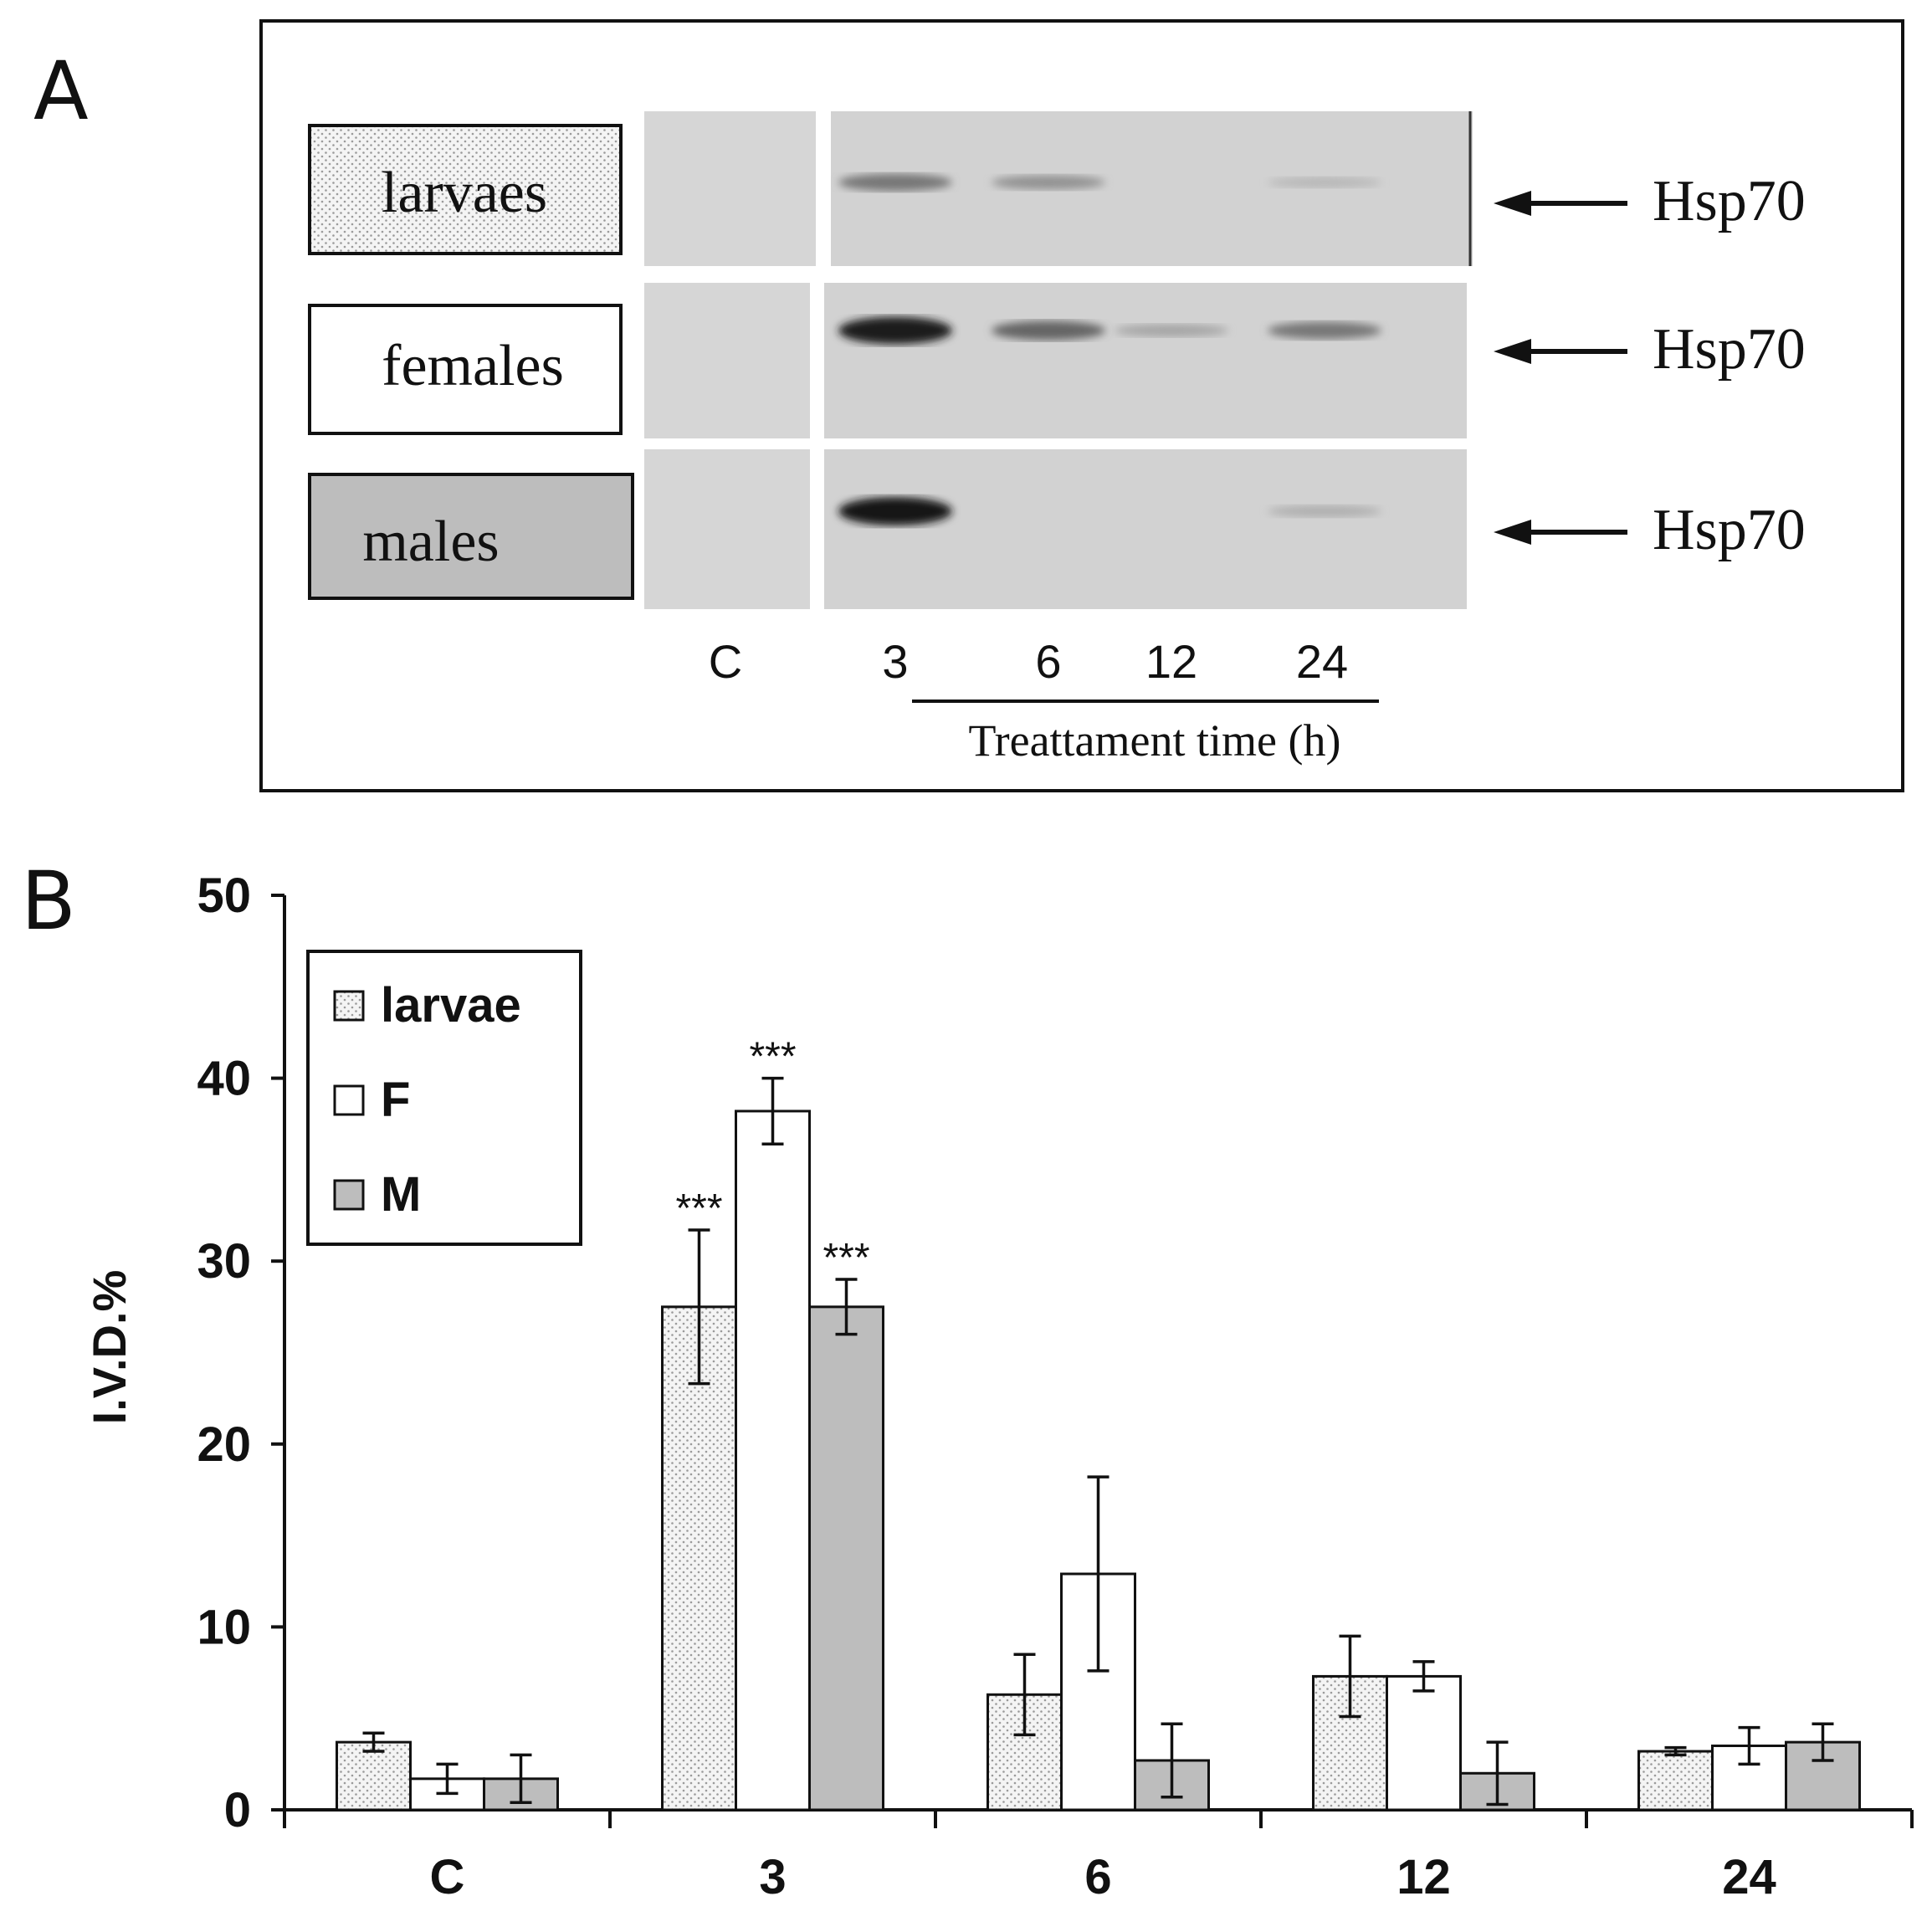 Image resolution: width=1932 pixels, height=1932 pixels. What do you see at coordinates (1171, 661) in the screenshot?
I see `blot-lane-label: 12` at bounding box center [1171, 661].